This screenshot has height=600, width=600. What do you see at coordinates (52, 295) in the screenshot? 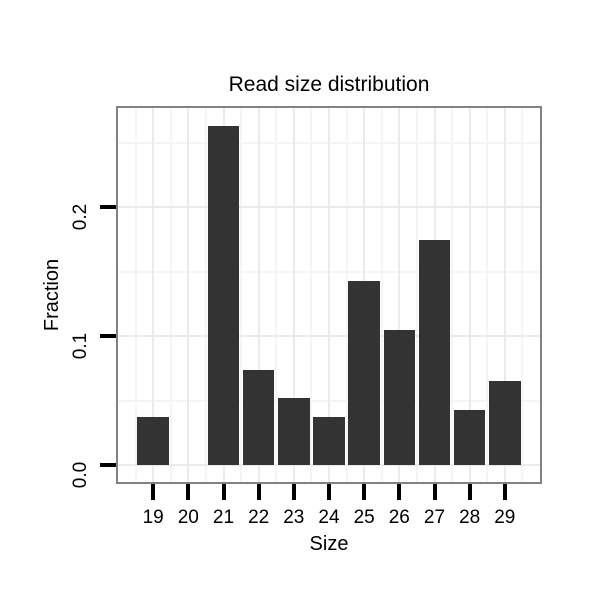
I see `y-axis-title: Fraction` at bounding box center [52, 295].